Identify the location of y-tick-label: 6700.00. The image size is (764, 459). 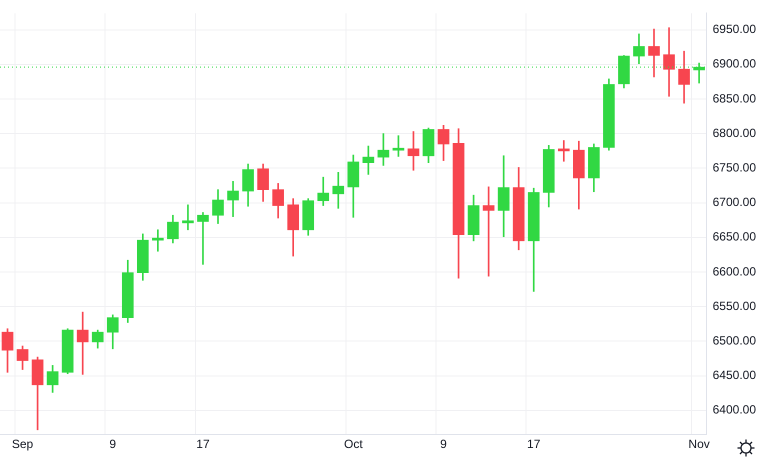
(734, 202).